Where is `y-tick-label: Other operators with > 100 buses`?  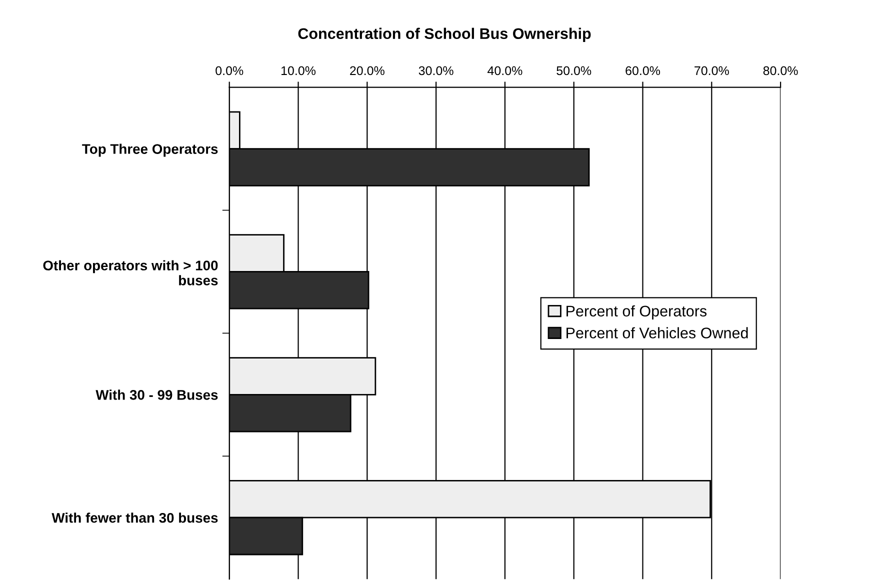
y-tick-label: Other operators with > 100 buses is located at coordinates (130, 273).